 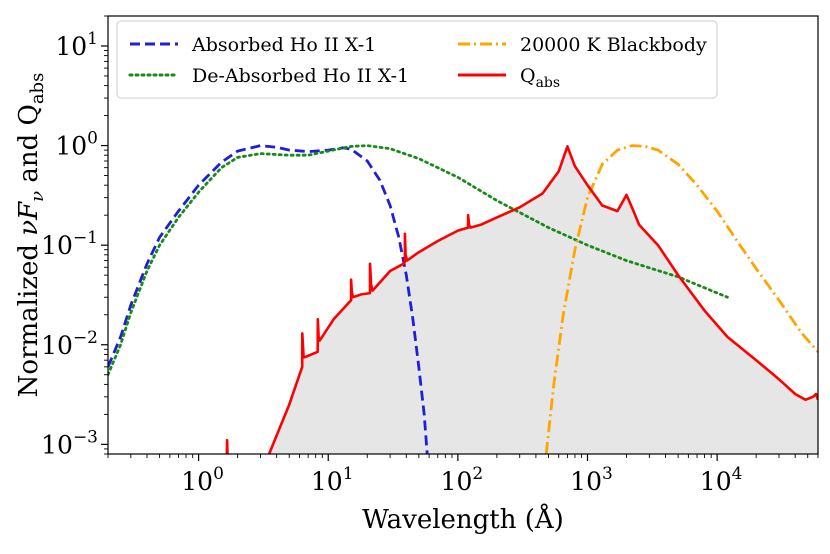 I want to click on y-tick-label: 10⁻², so click(x=69, y=344).